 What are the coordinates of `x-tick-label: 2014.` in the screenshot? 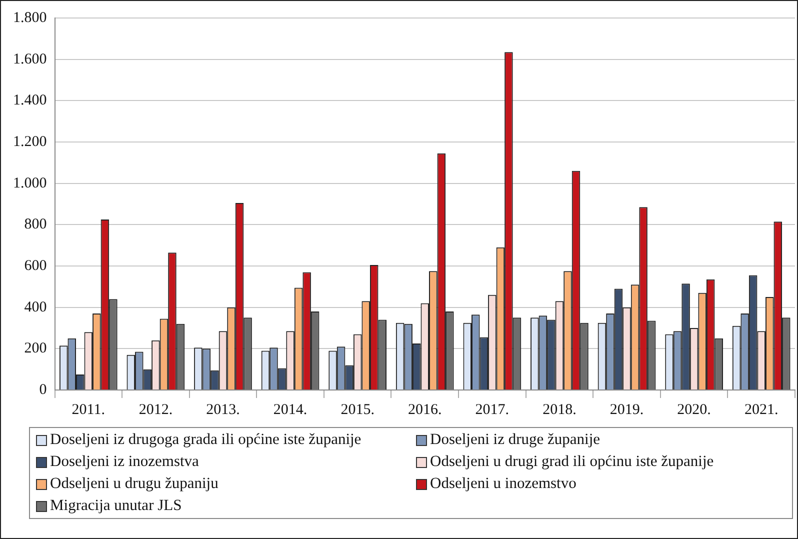 It's located at (290, 410).